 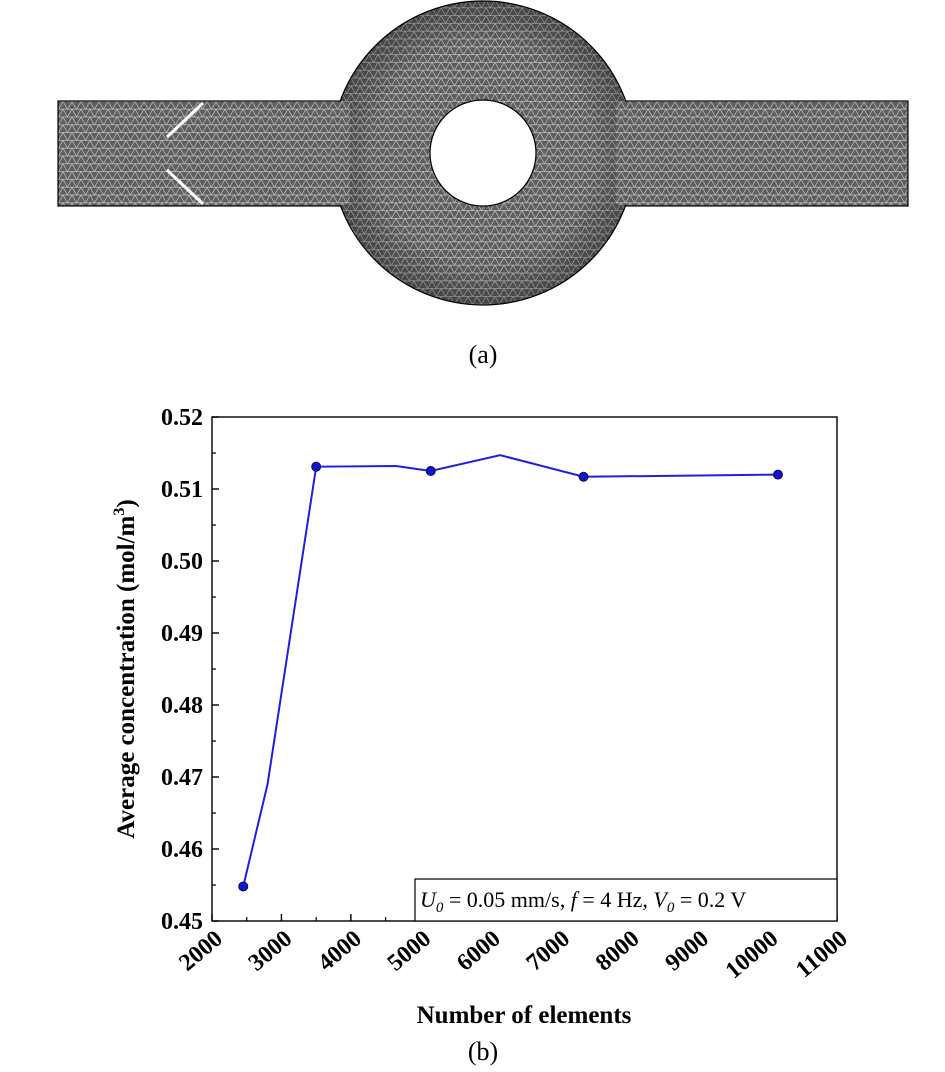 I want to click on legend-box, so click(x=626, y=900).